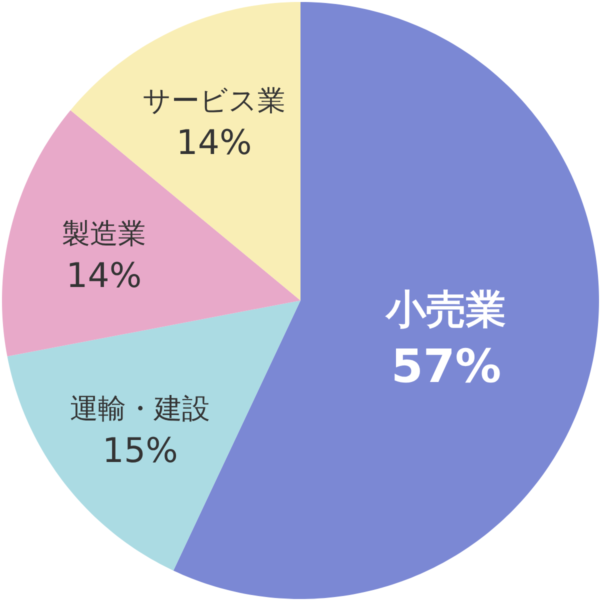  Describe the element at coordinates (445, 310) in the screenshot. I see `slice-label: 小売業` at that location.